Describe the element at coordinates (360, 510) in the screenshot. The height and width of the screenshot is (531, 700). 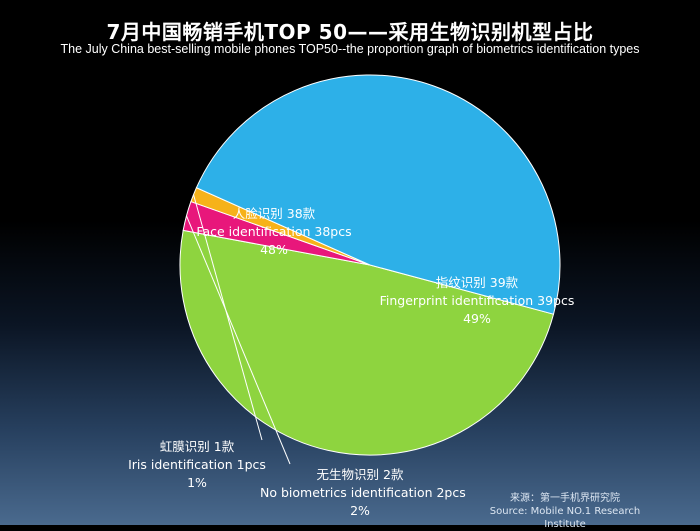
I see `slice-label-no-biometrics-percent: 2%` at that location.